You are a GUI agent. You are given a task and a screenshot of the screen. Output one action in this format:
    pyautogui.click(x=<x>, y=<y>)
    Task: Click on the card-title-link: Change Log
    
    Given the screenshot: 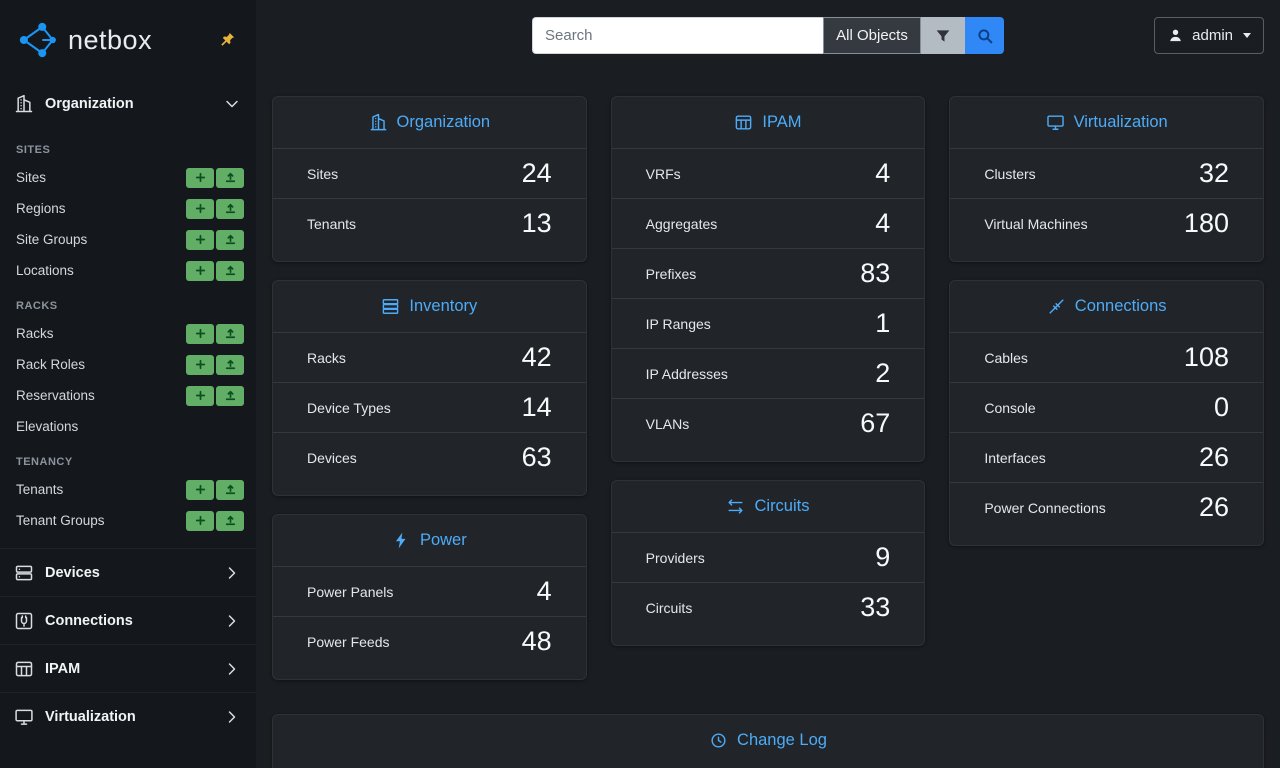 What is the action you would take?
    pyautogui.click(x=782, y=740)
    